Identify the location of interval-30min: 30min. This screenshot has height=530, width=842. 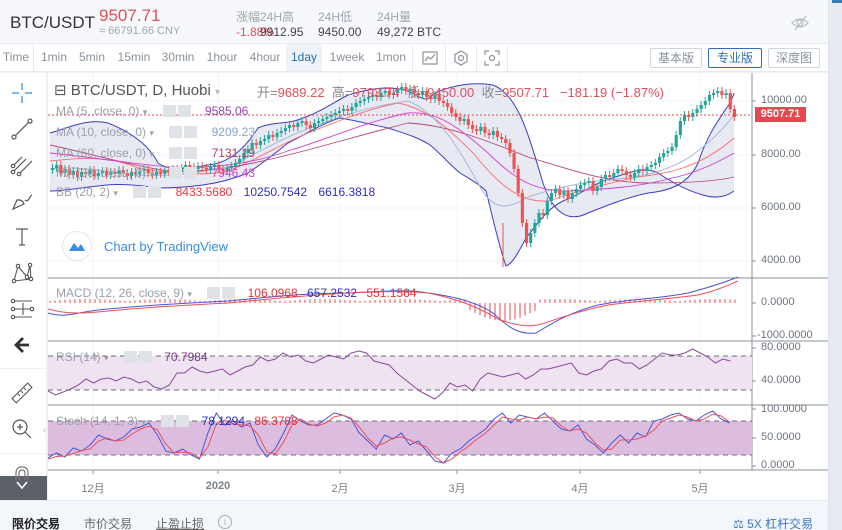
(178, 57).